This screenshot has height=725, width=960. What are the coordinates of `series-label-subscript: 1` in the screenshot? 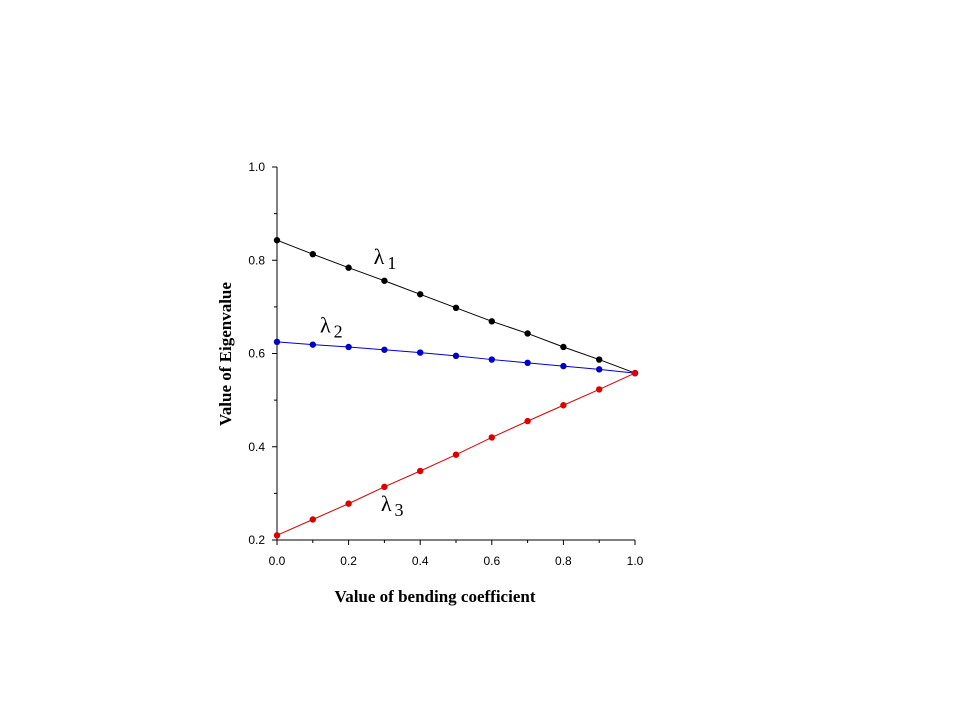 It's located at (391, 263).